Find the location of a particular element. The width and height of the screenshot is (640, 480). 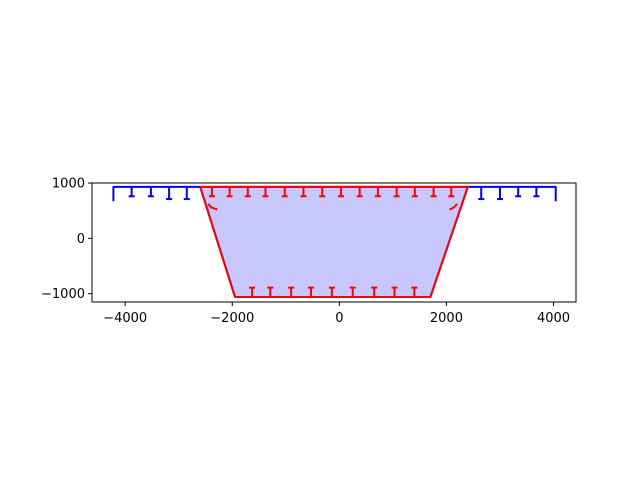

x-tick-label-3: 2000 is located at coordinates (446, 318).